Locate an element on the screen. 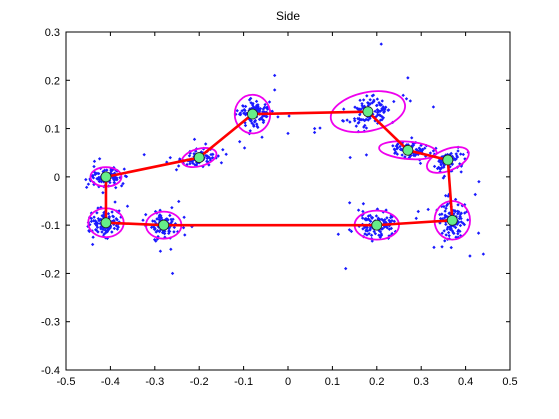 This screenshot has height=419, width=559. x-tick-label: -0.1 is located at coordinates (243, 382).